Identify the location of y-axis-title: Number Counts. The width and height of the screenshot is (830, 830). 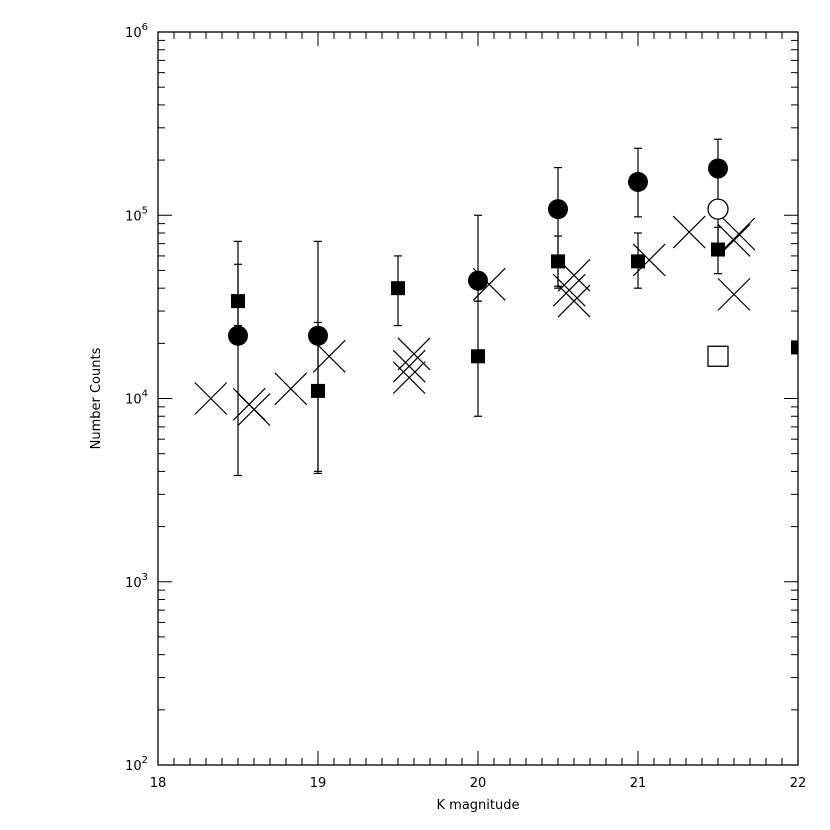
(96, 398).